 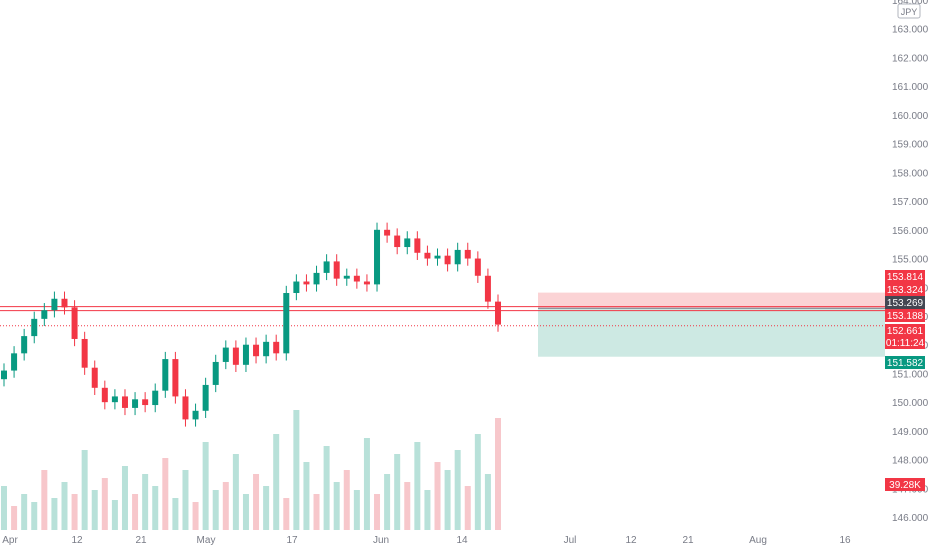 What do you see at coordinates (251, 470) in the screenshot?
I see `volume-bars` at bounding box center [251, 470].